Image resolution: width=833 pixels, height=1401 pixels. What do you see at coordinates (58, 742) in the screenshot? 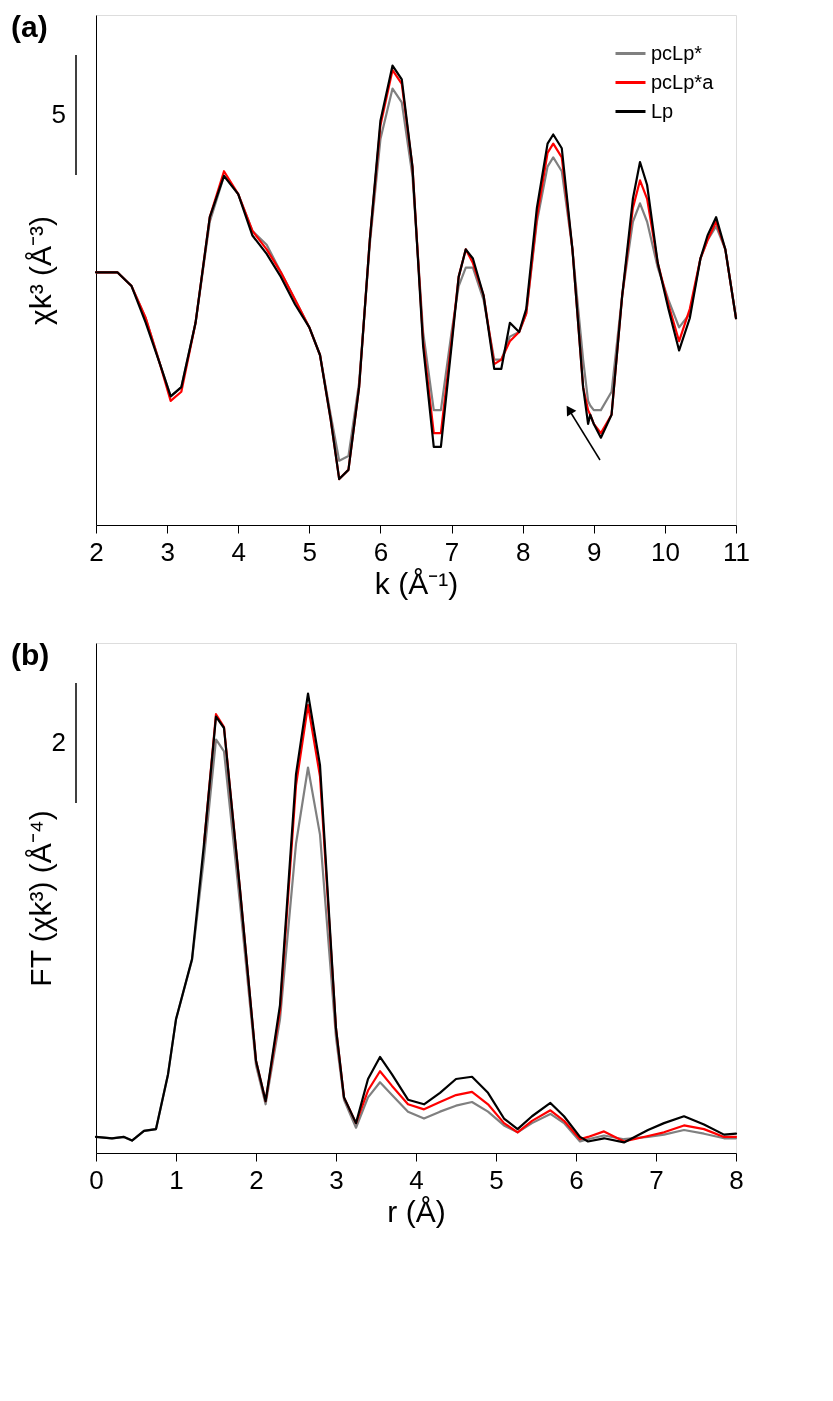
I see `text: 2` at bounding box center [58, 742].